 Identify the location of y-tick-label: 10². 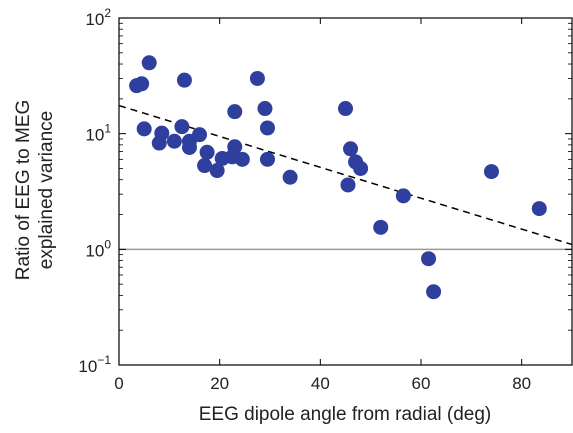
(98, 17).